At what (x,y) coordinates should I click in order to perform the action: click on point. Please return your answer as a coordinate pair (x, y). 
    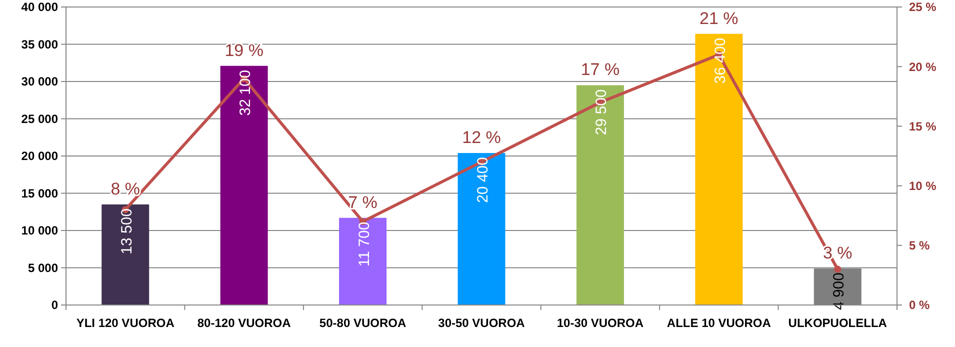
    Looking at the image, I should click on (838, 269).